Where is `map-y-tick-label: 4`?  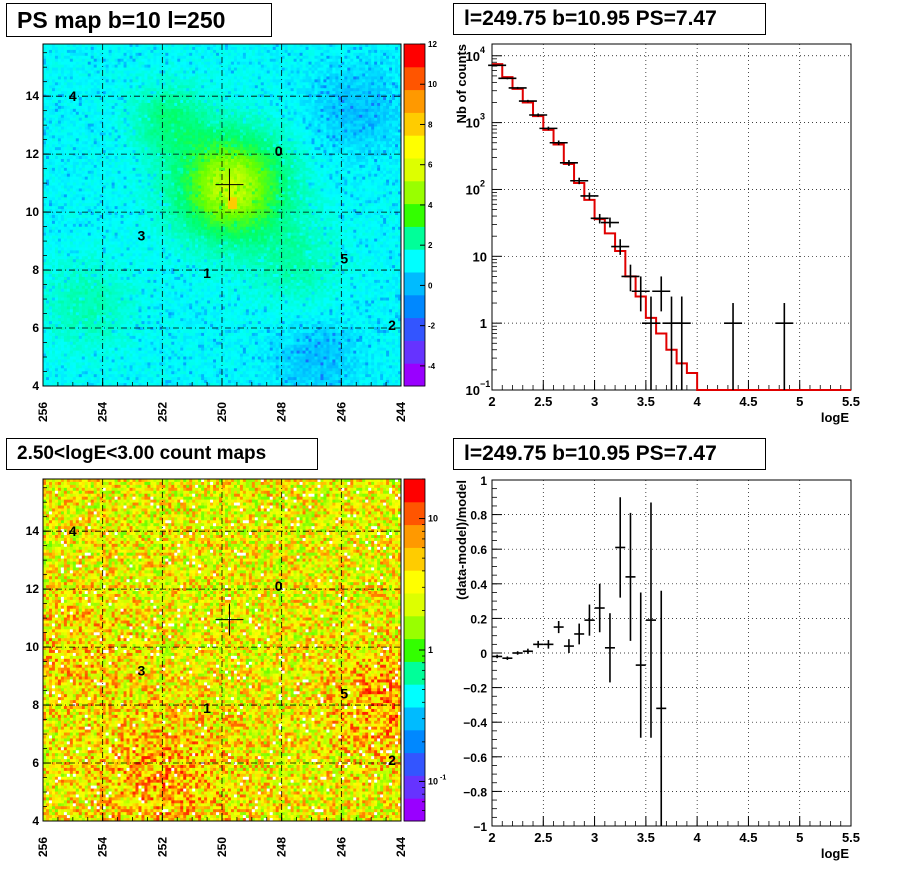 map-y-tick-label: 4 is located at coordinates (35, 386).